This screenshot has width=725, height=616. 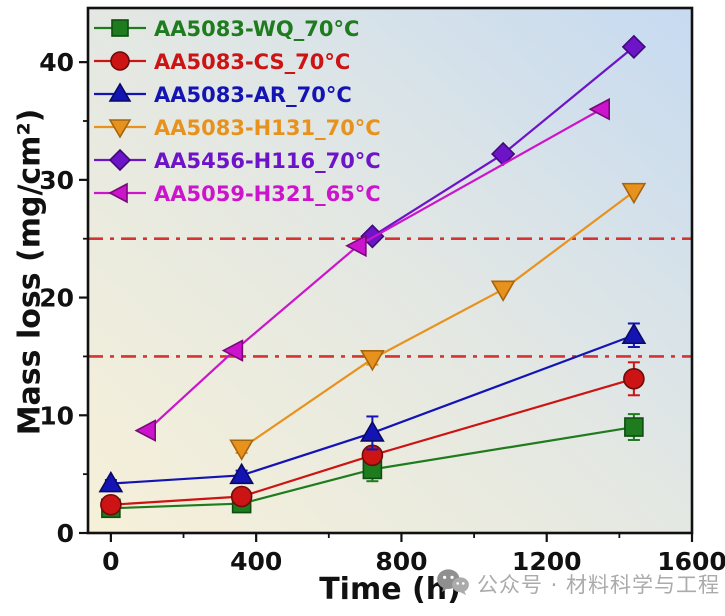 I want to click on y-tick-label-20: 20, so click(x=56, y=298).